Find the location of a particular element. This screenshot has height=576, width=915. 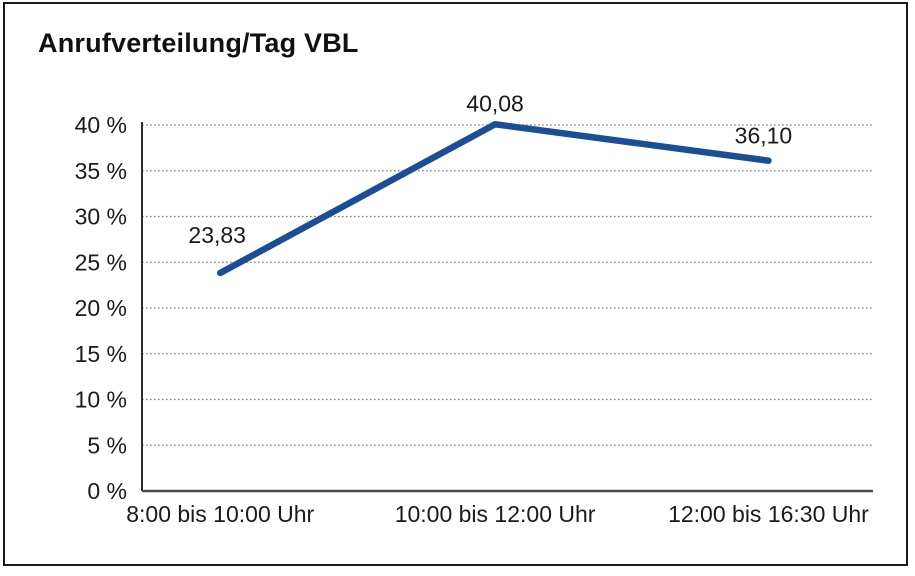

data-point-label: 23,83 is located at coordinates (217, 235).